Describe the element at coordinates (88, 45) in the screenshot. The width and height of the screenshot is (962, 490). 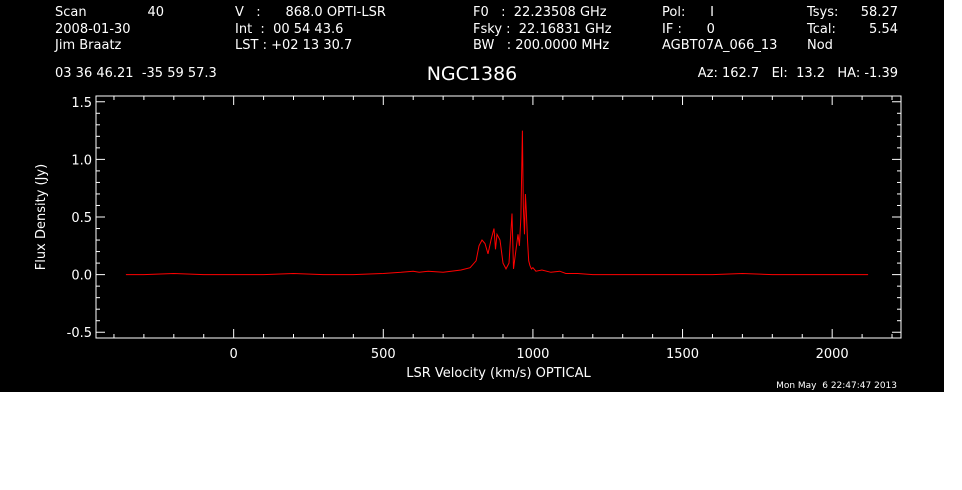
I see `observer-name: Jim Braatz` at that location.